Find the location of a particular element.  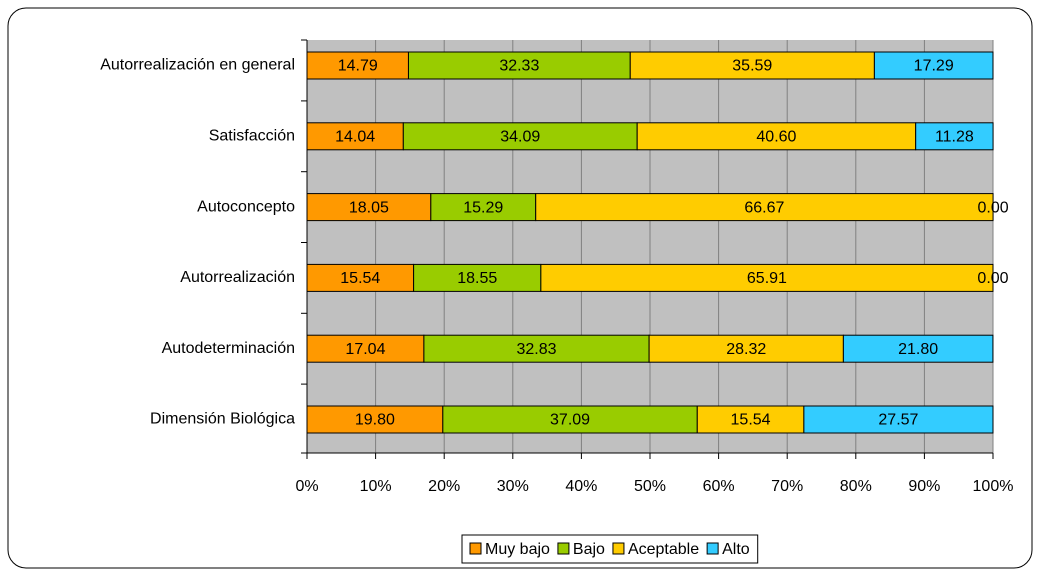

data-label: 32.33 is located at coordinates (519, 66).